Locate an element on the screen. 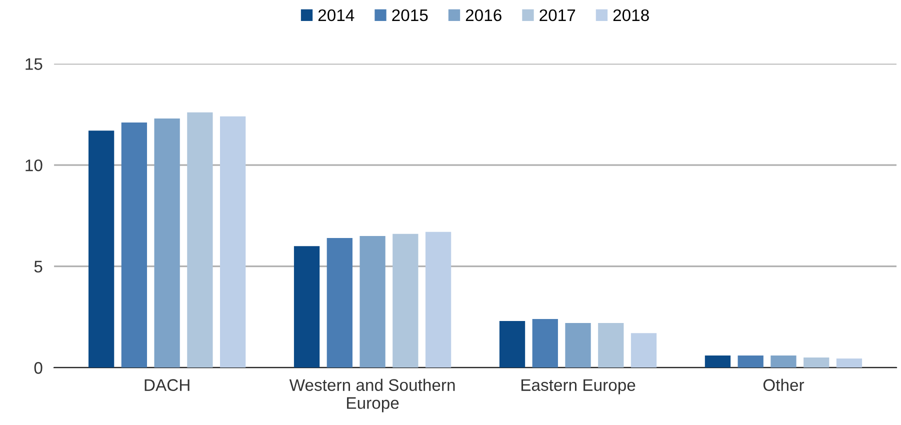 This screenshot has width=901, height=425. x-tick-label: Other is located at coordinates (783, 384).